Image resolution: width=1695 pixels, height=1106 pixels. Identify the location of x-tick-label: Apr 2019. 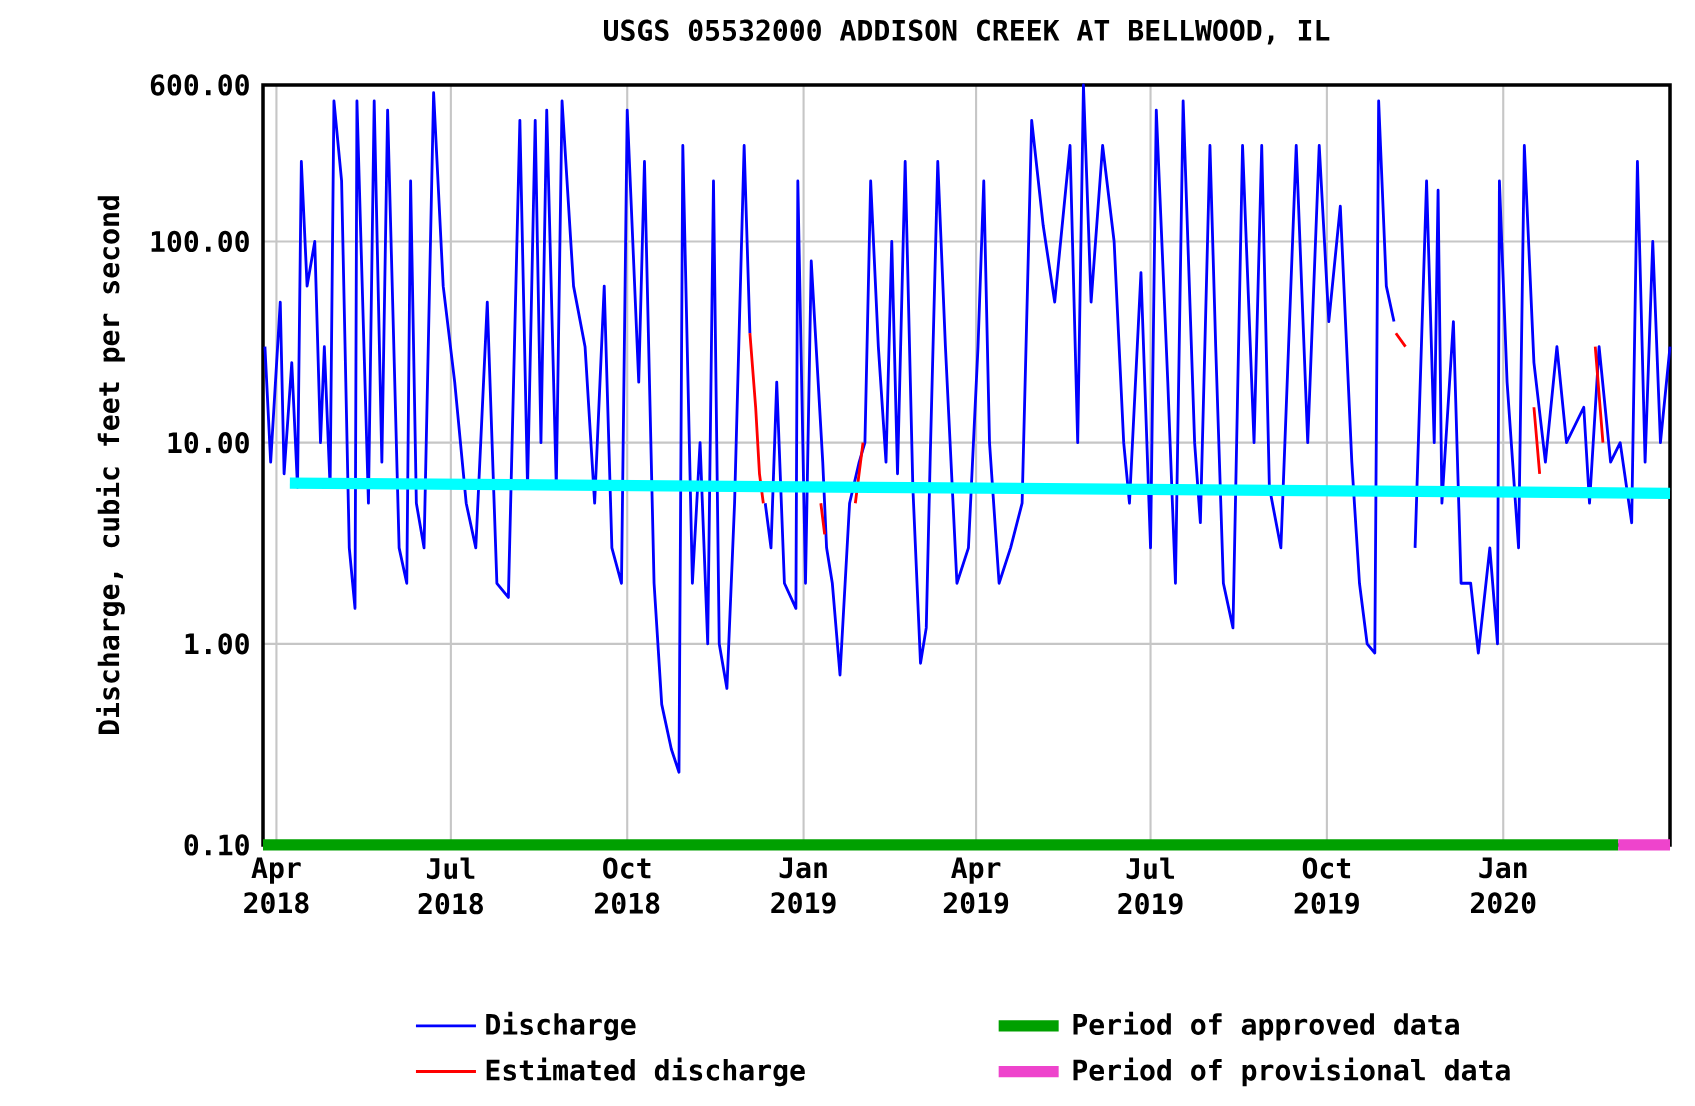
(976, 885).